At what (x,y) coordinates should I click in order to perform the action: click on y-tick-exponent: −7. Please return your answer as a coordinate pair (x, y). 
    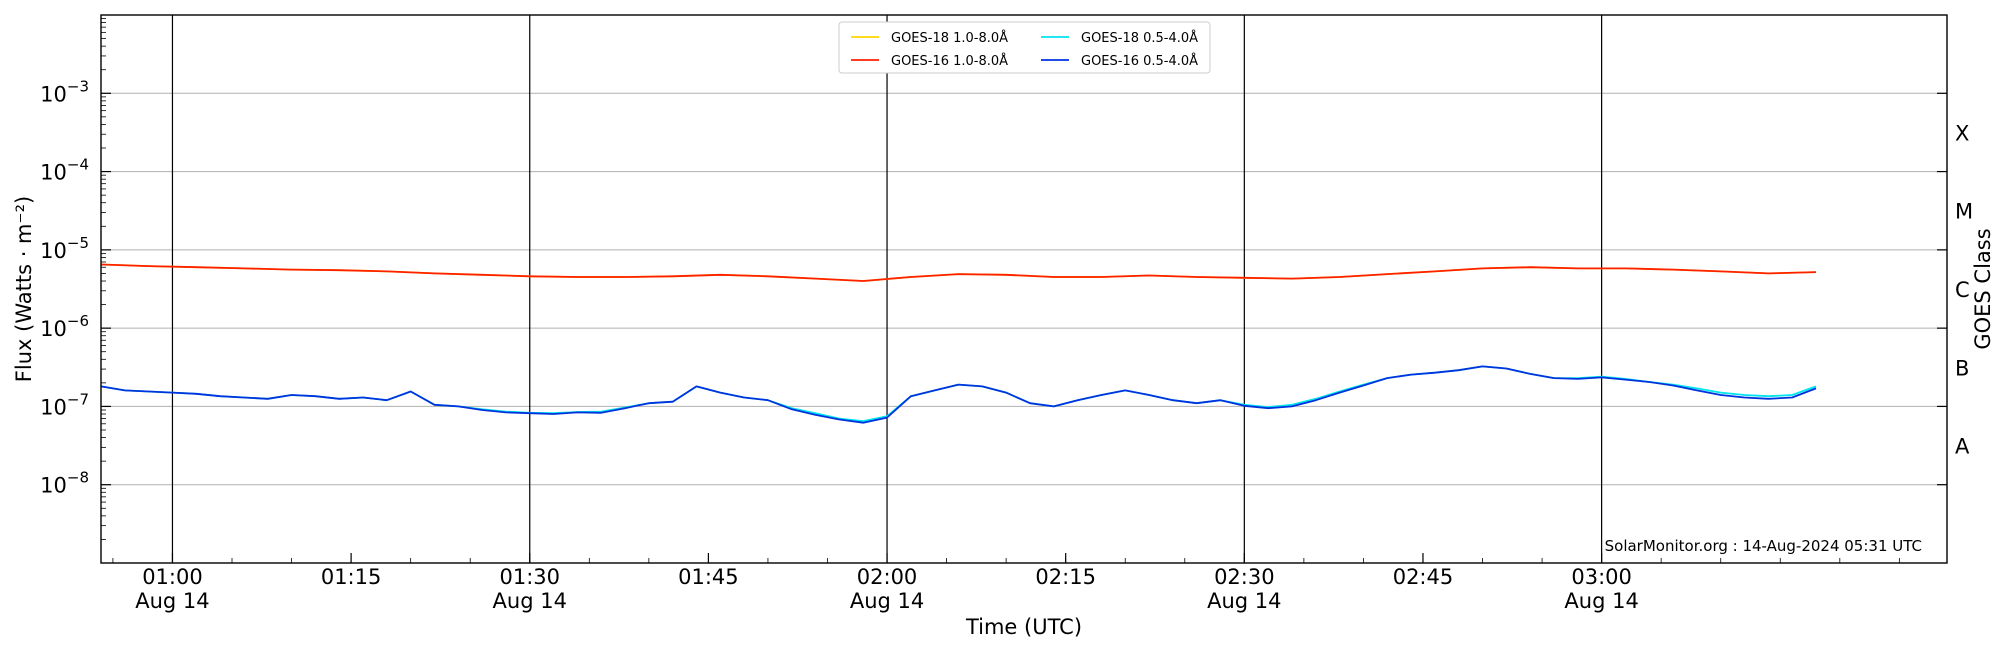
    Looking at the image, I should click on (78, 399).